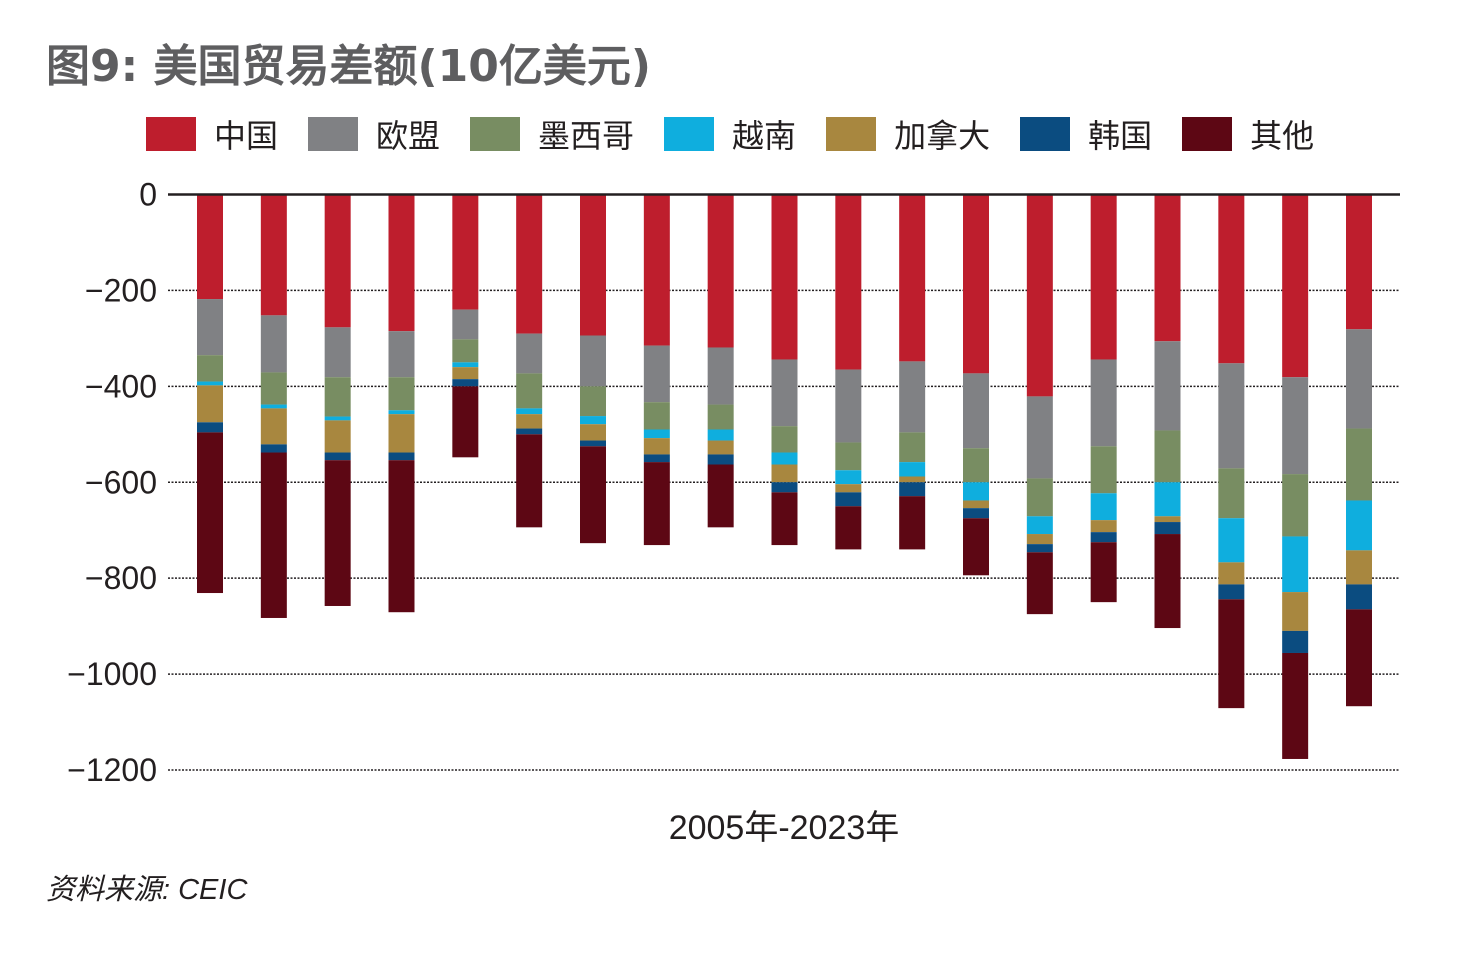 This screenshot has height=961, width=1468. What do you see at coordinates (1039, 404) in the screenshot?
I see `bar-stack-2018` at bounding box center [1039, 404].